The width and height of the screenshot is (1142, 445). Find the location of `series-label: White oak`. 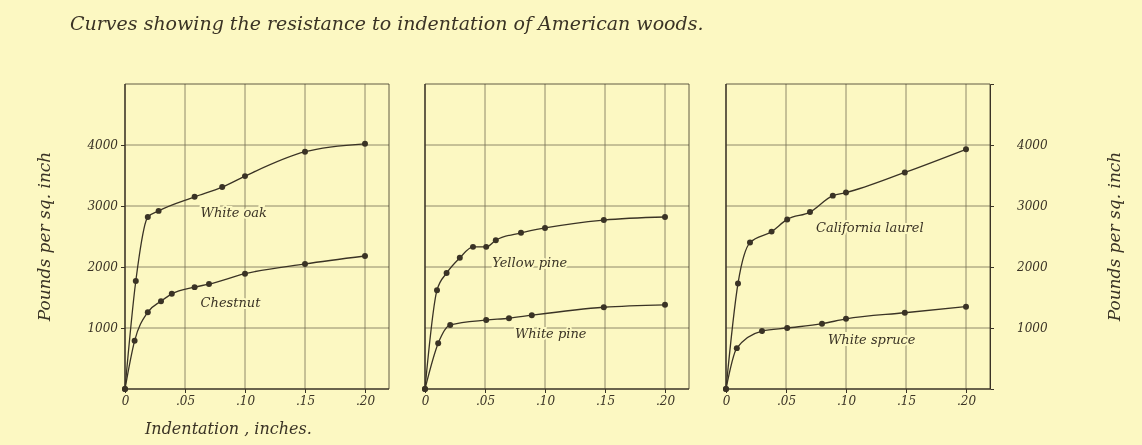

series-label: White oak is located at coordinates (234, 212).